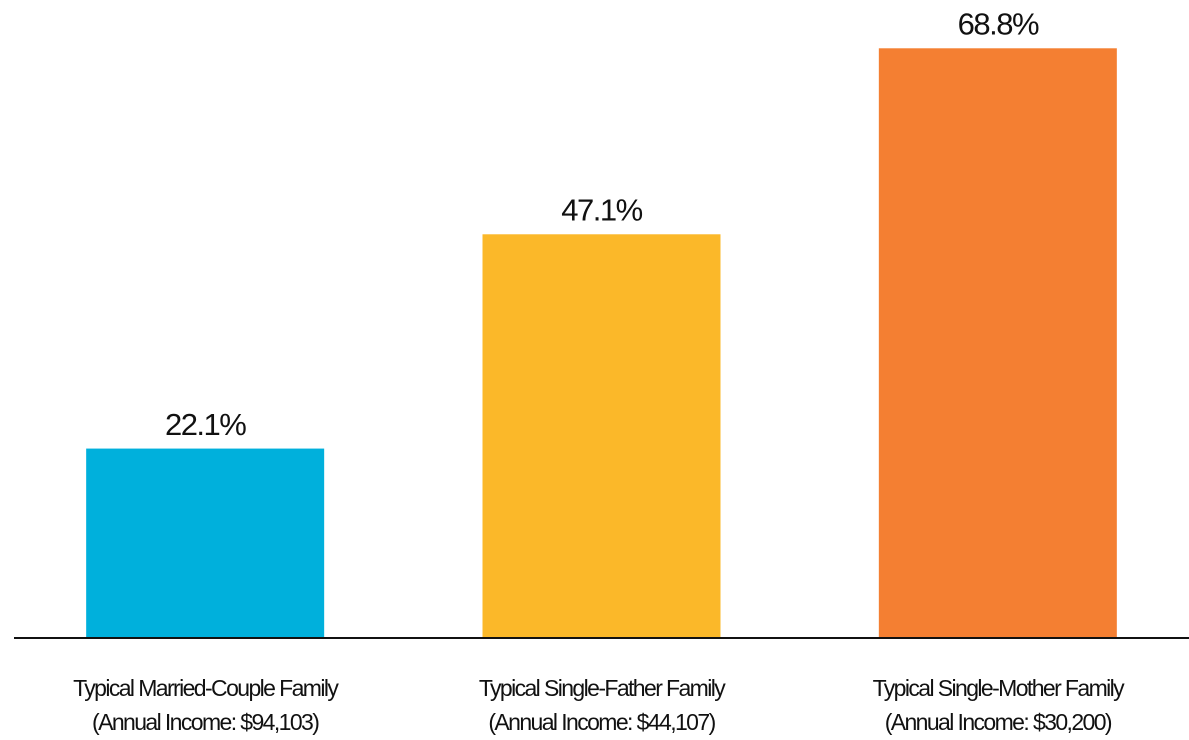  What do you see at coordinates (205, 424) in the screenshot?
I see `value-label: 22.1%` at bounding box center [205, 424].